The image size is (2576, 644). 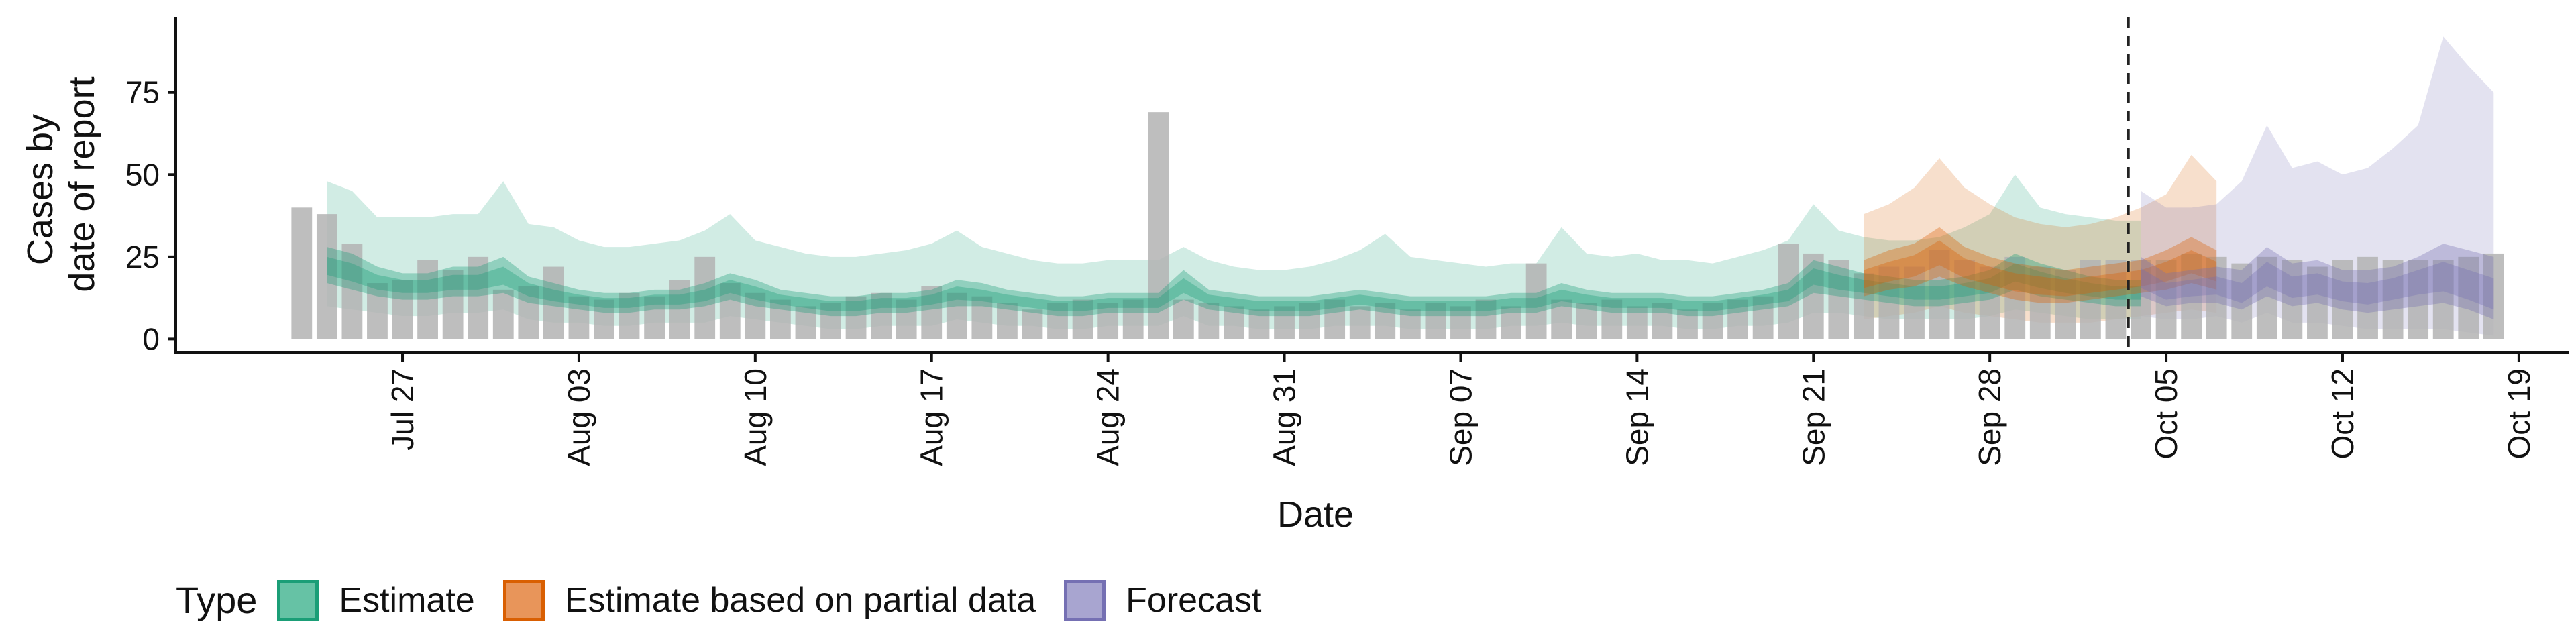 I want to click on x-tick-label: Sep 21, so click(x=1813, y=417).